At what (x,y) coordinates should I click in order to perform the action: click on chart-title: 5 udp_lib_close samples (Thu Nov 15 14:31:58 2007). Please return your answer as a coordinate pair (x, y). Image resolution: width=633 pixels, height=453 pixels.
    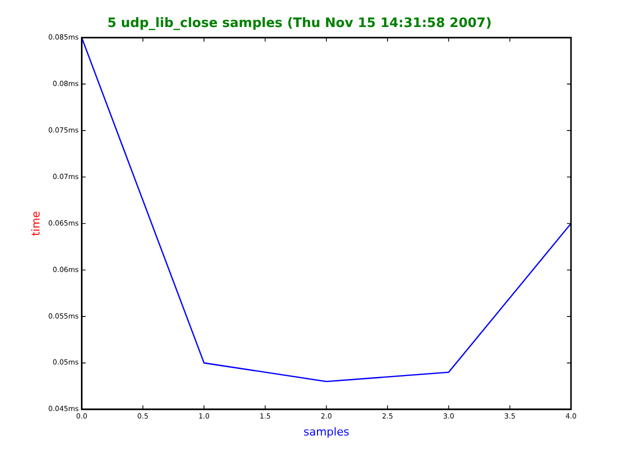
    Looking at the image, I should click on (299, 24).